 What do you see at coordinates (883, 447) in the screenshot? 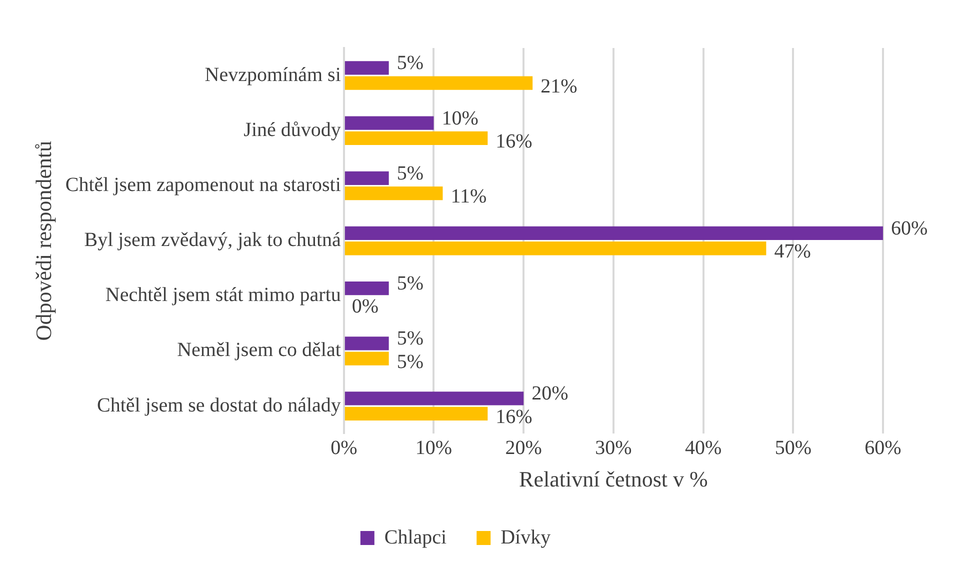
I see `x-tick-label: 60%` at bounding box center [883, 447].